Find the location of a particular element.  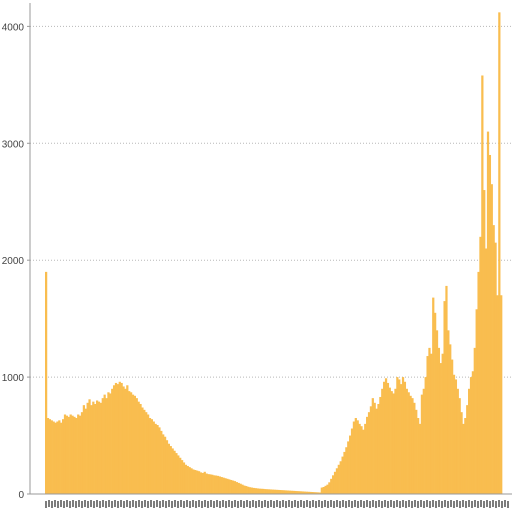

y-tick-label: 3000 is located at coordinates (13, 144).